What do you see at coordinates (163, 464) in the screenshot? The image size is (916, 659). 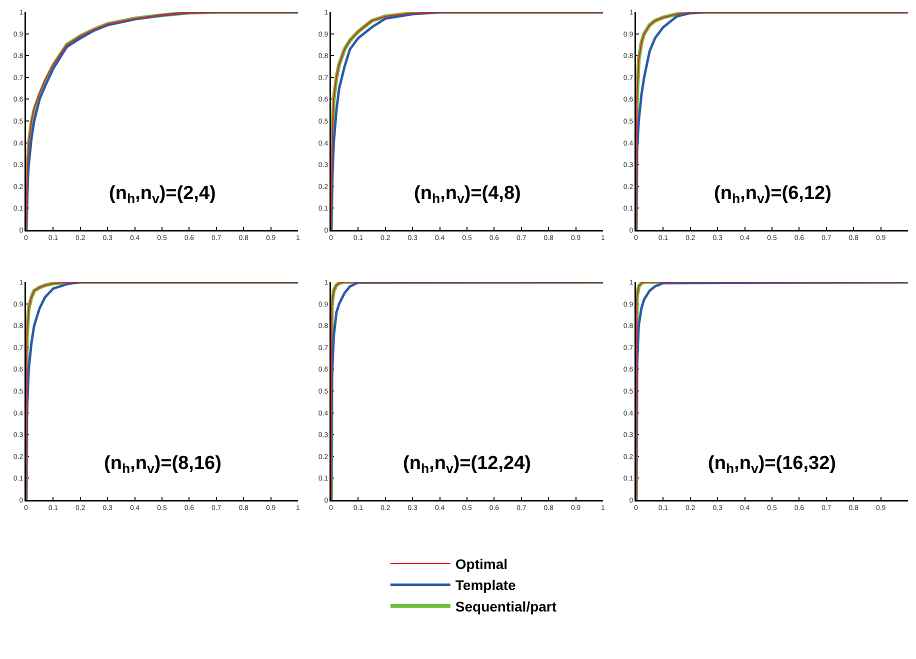 I see `annotation: (n$_{h}$,n$_{v}$)=(8,16)` at bounding box center [163, 464].